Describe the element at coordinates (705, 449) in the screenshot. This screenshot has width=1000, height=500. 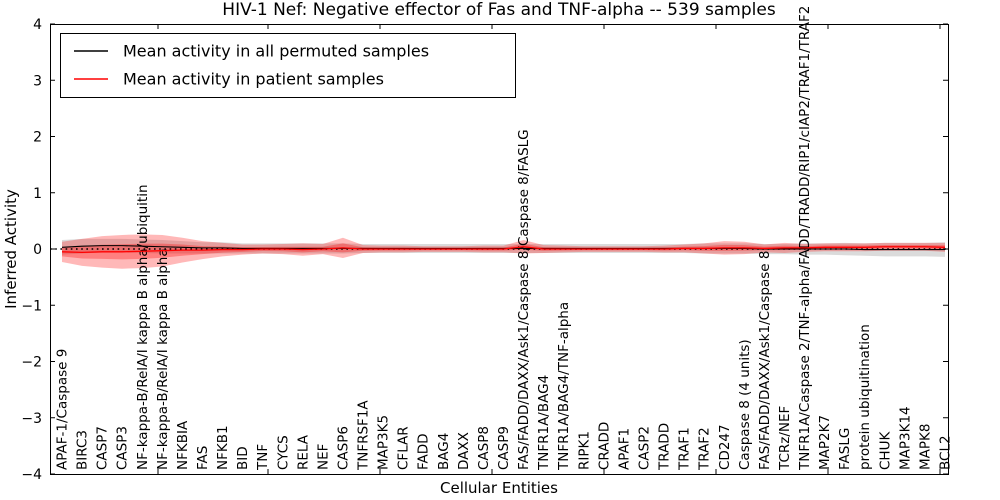
I see `x-tick-label: TRAF2` at that location.